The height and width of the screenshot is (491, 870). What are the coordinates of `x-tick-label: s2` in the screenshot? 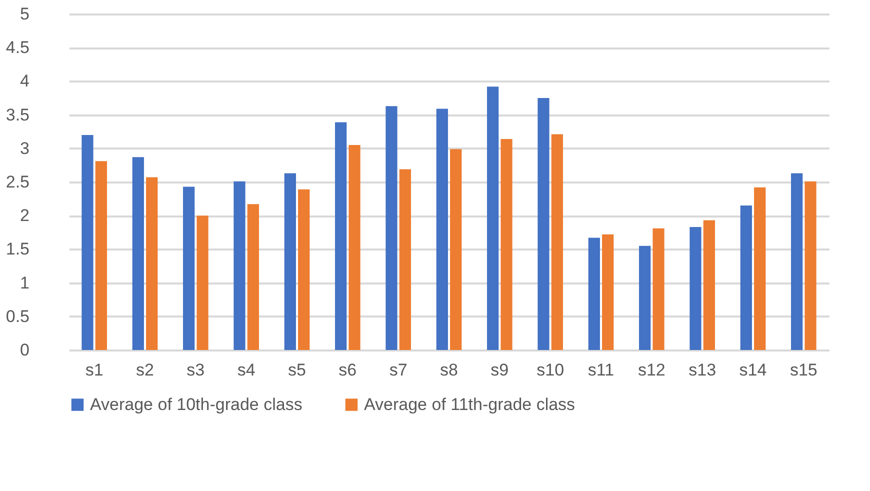 It's located at (145, 370).